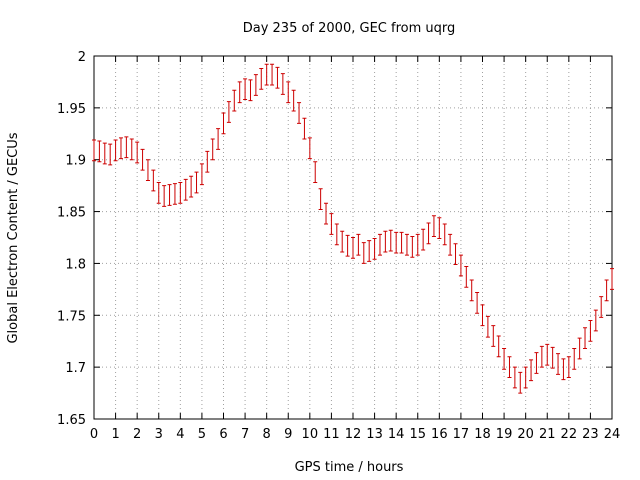  What do you see at coordinates (590, 434) in the screenshot?
I see `x-tick-label: 23` at bounding box center [590, 434].